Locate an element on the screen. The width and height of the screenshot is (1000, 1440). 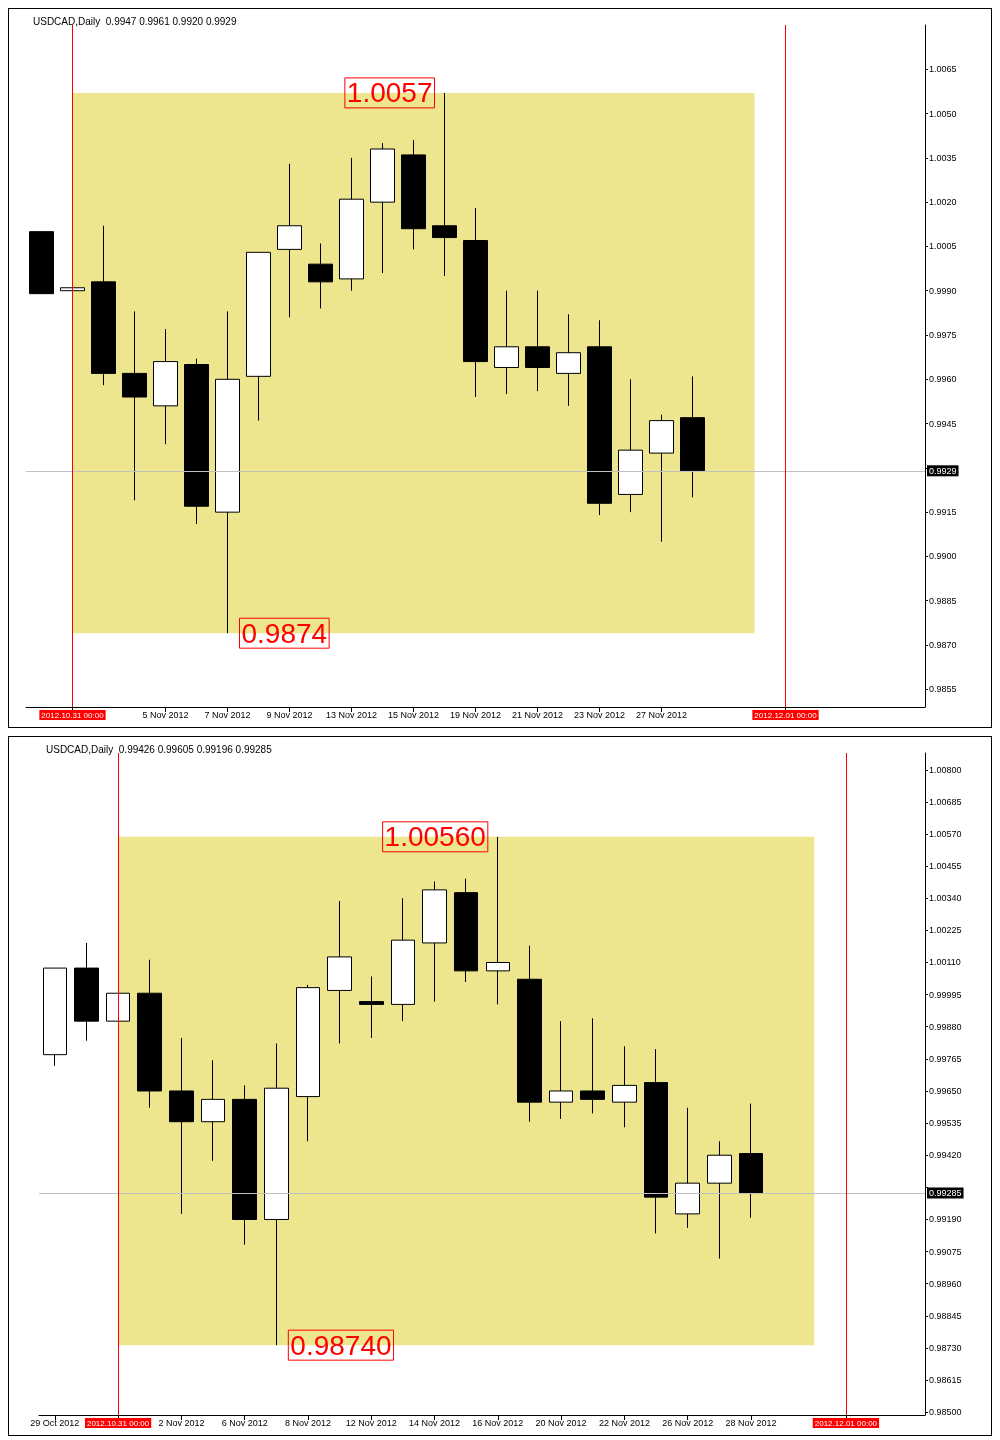
x-tick-label: 2 Nov 2012 is located at coordinates (181, 1422).